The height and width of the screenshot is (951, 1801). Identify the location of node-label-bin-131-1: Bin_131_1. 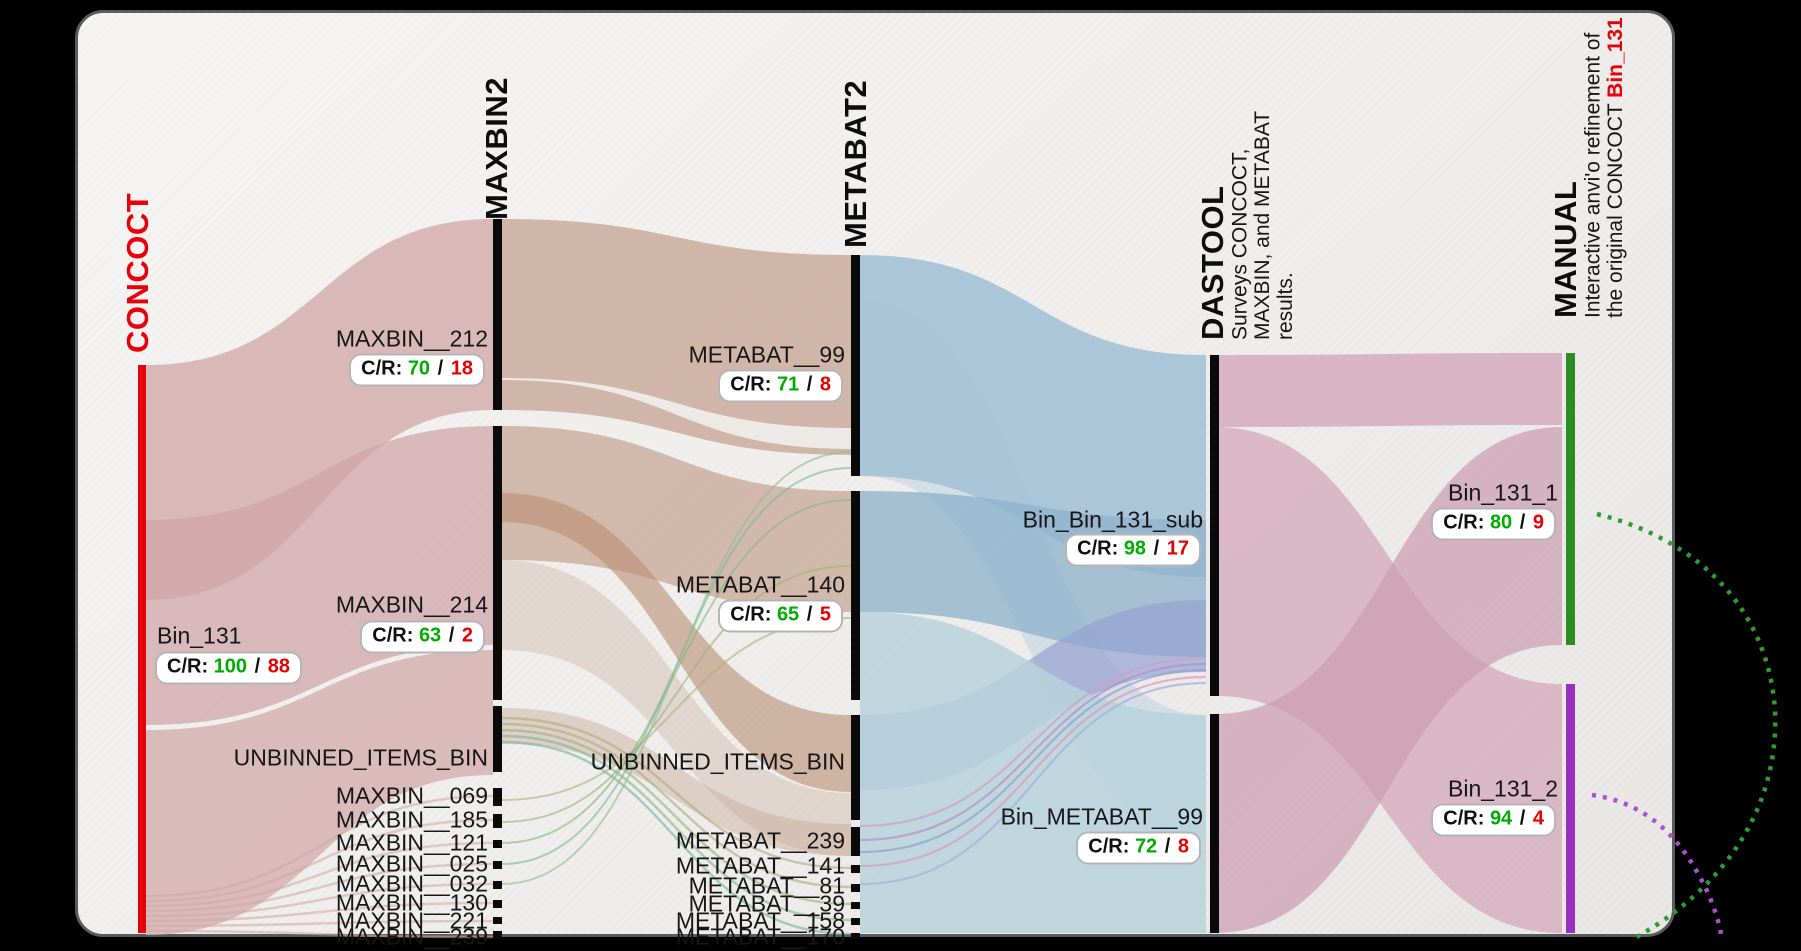
(1503, 492).